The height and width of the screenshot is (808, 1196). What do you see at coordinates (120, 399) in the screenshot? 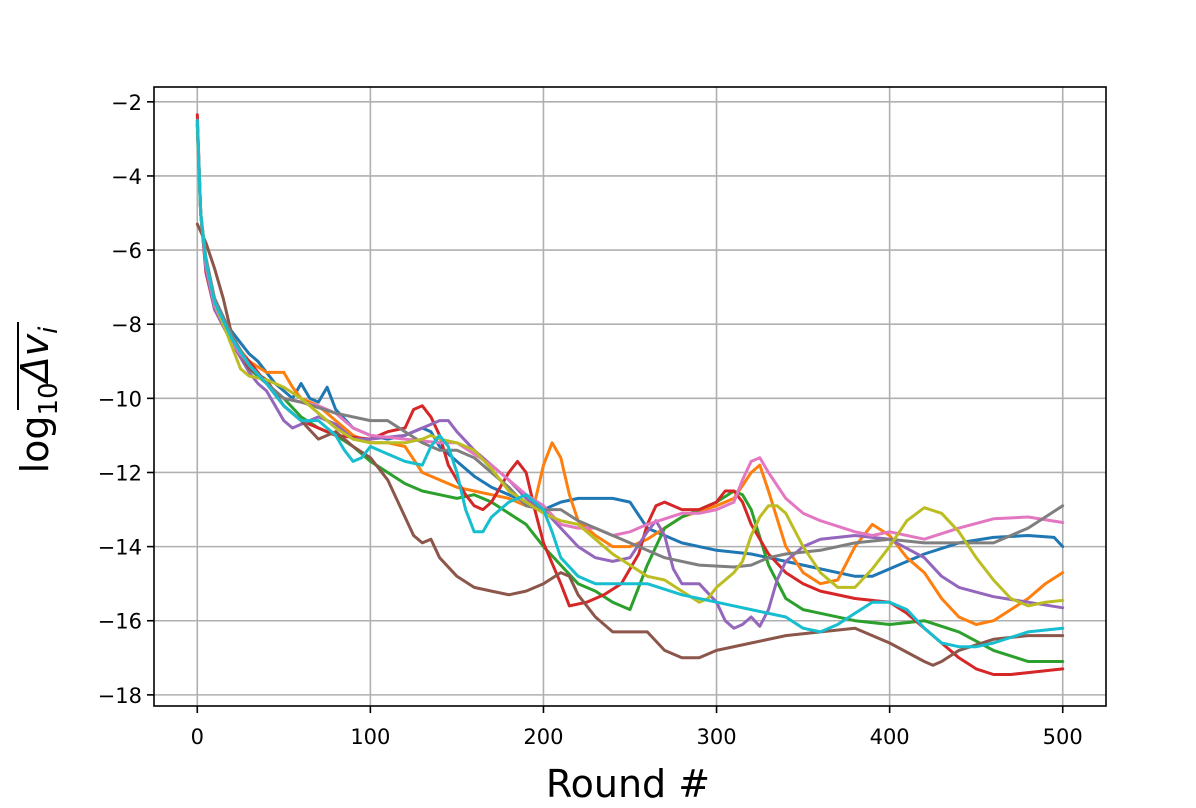
I see `y-tick-label: −10` at bounding box center [120, 399].